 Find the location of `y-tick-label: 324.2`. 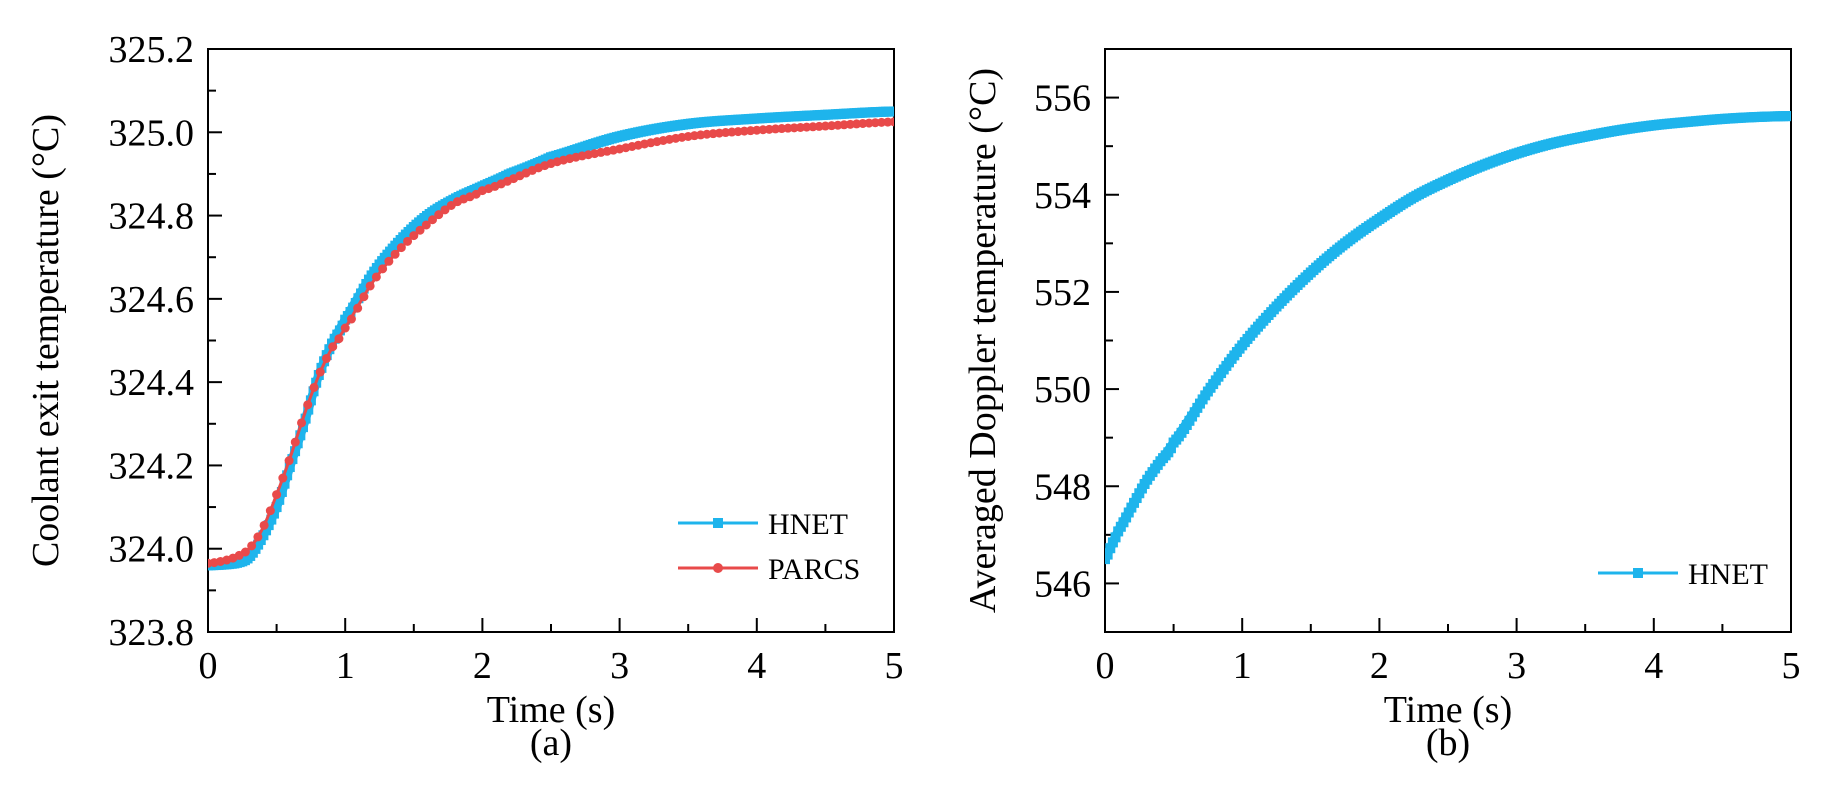

y-tick-label: 324.2 is located at coordinates (152, 466).